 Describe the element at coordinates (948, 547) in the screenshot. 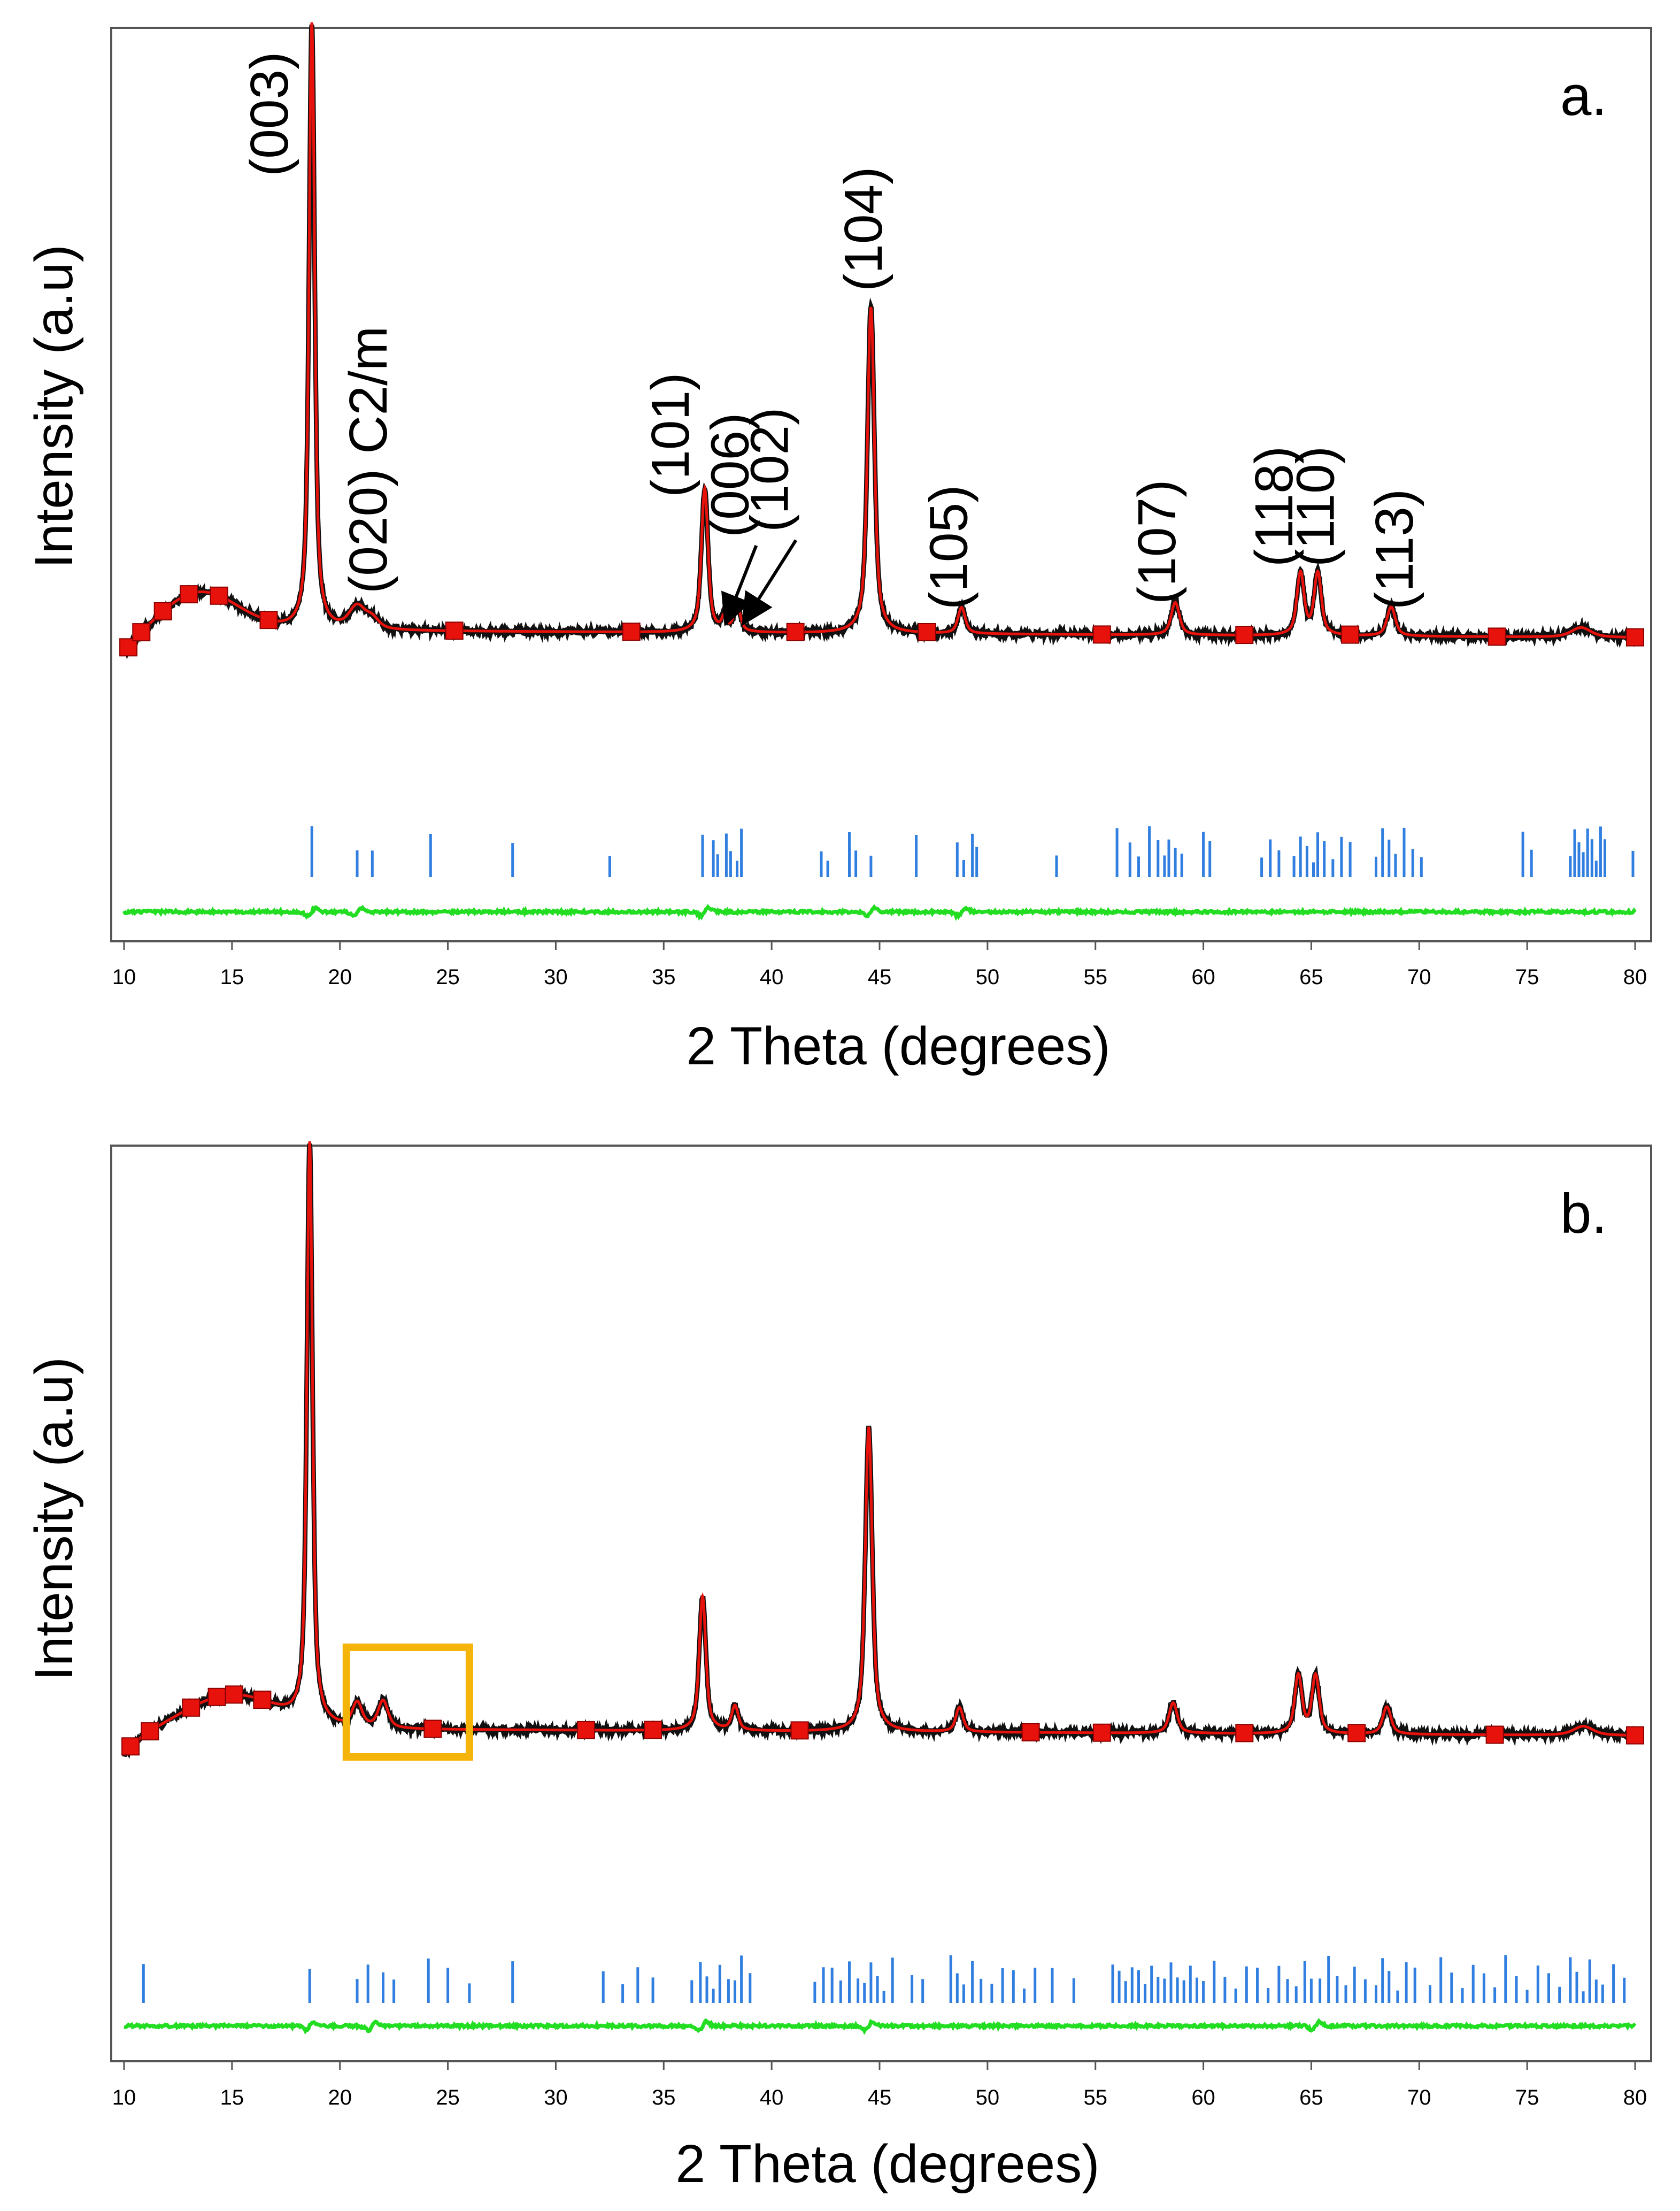

I see `peak-label: (105)` at that location.